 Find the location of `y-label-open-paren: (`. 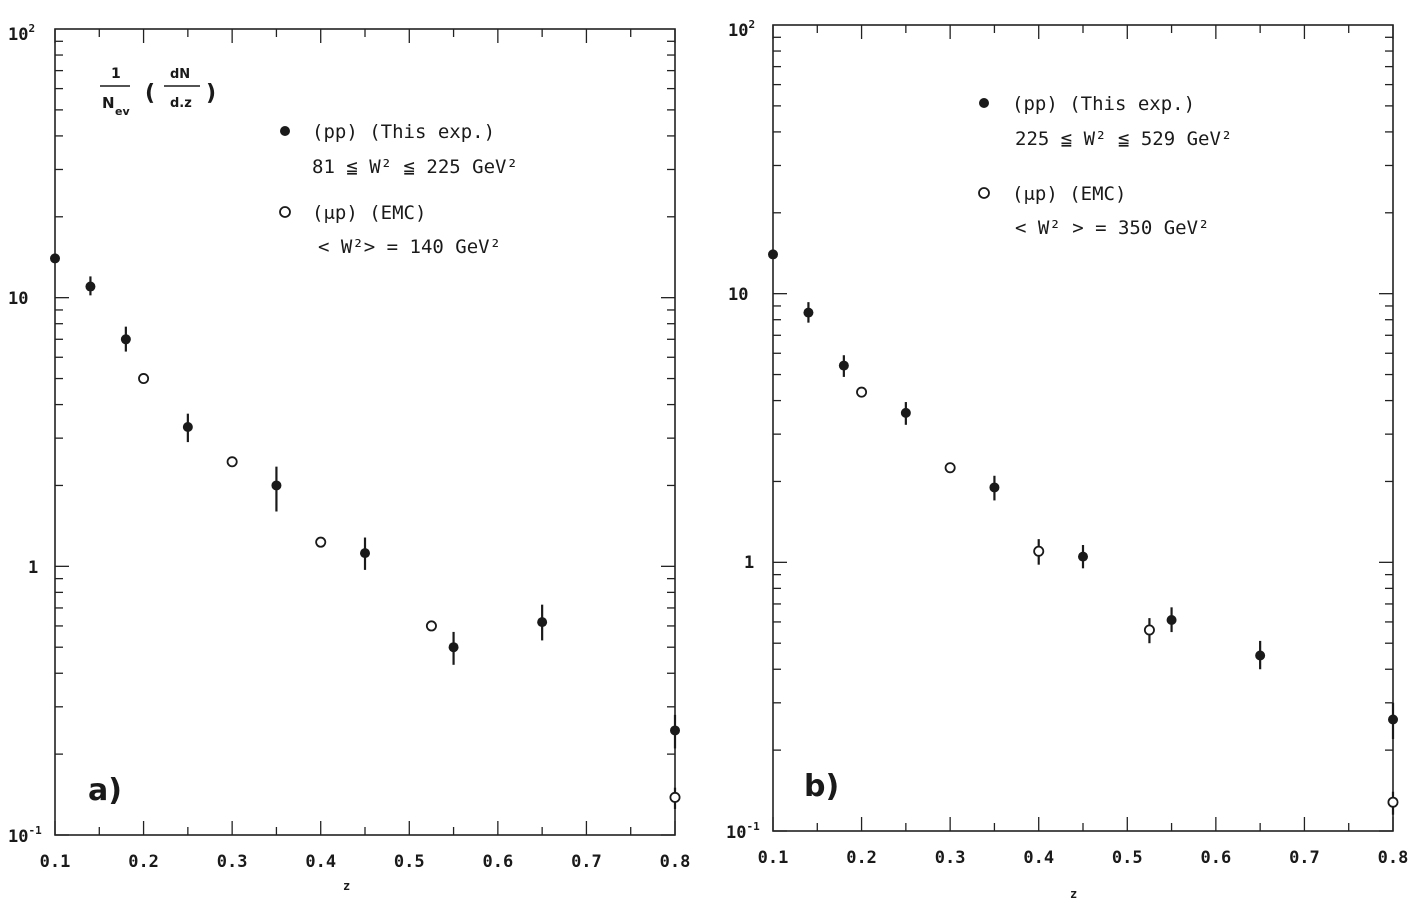

y-label-open-paren: ( is located at coordinates (150, 93).